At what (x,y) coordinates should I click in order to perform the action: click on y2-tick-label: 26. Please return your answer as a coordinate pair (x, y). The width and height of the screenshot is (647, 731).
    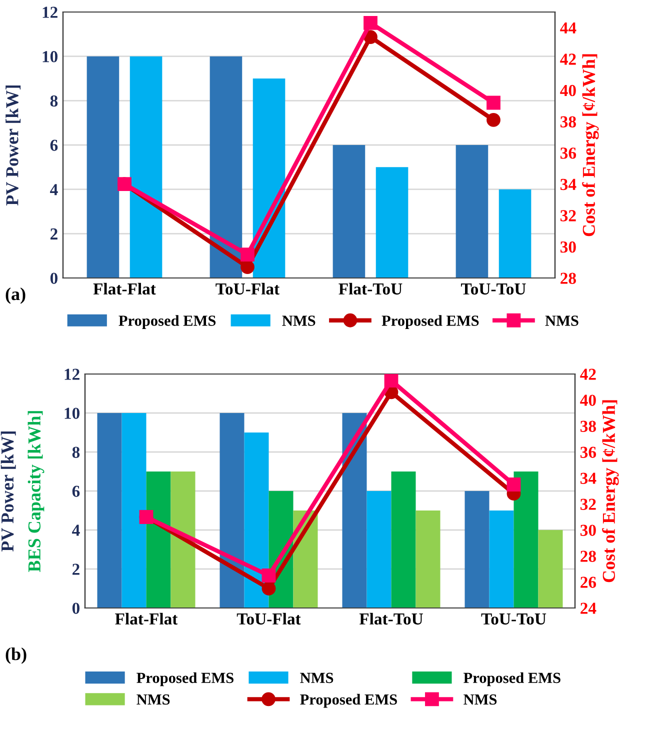
    Looking at the image, I should click on (588, 582).